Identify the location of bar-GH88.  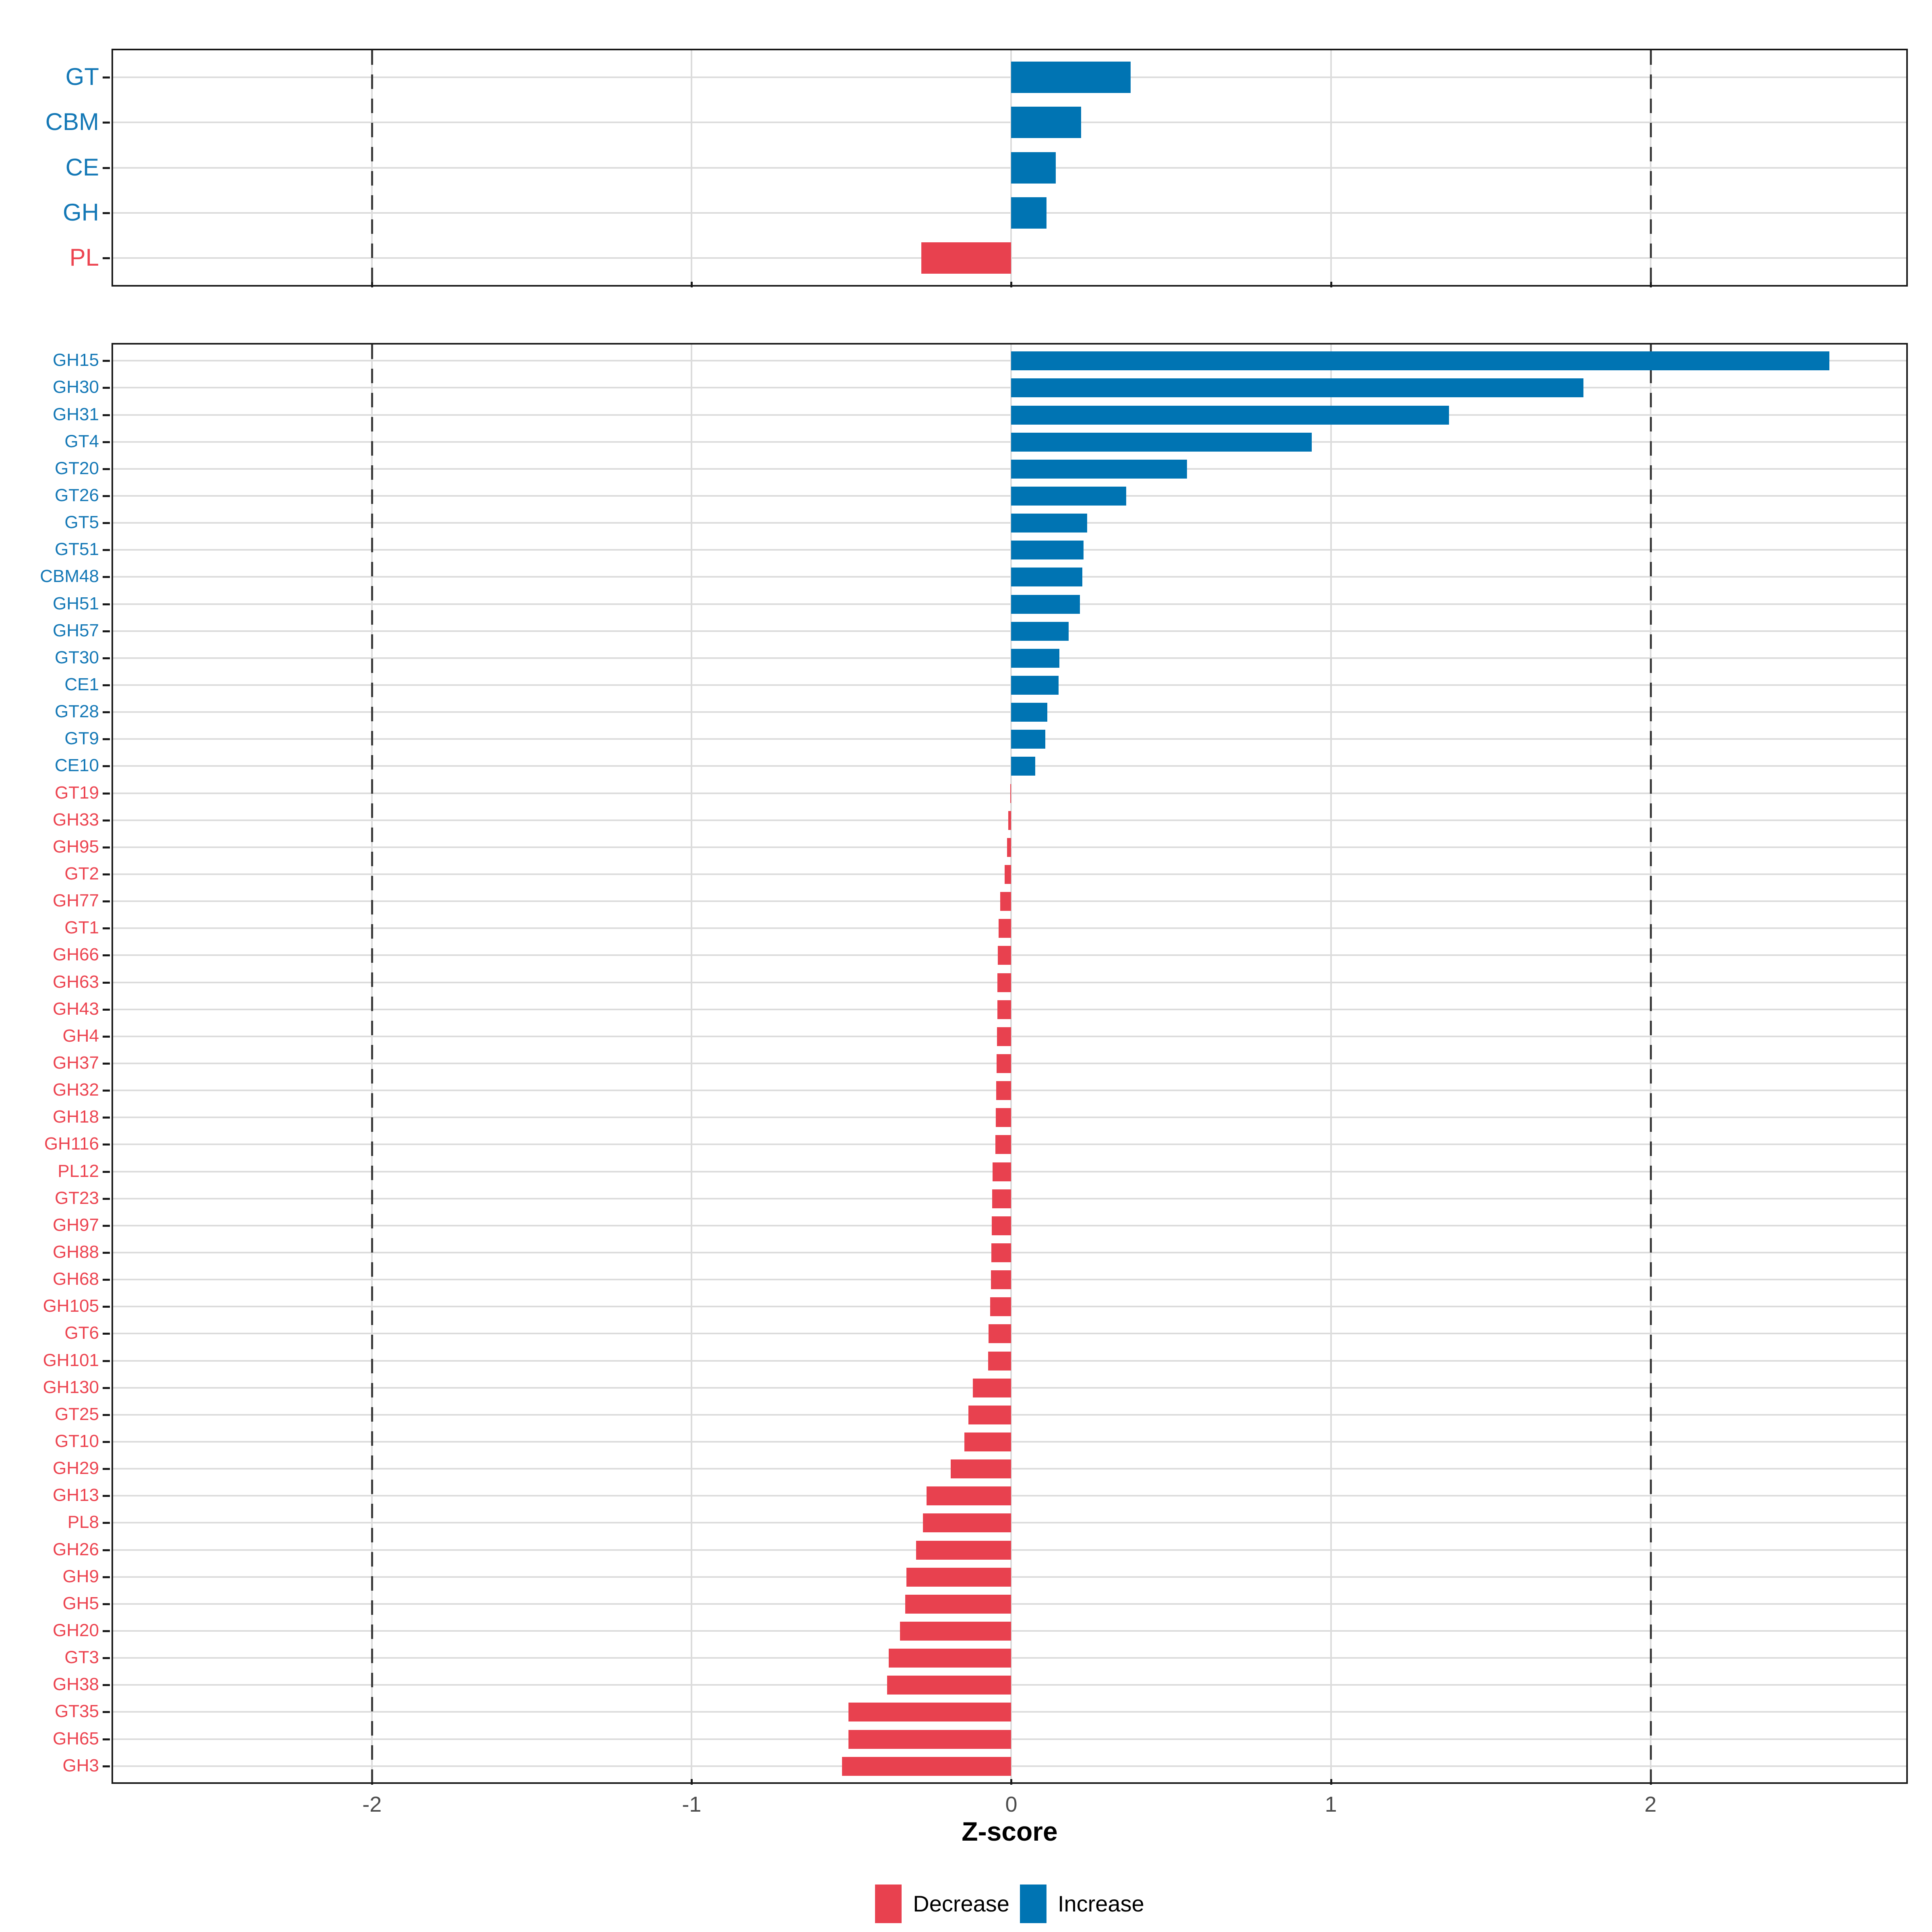
(1001, 1252).